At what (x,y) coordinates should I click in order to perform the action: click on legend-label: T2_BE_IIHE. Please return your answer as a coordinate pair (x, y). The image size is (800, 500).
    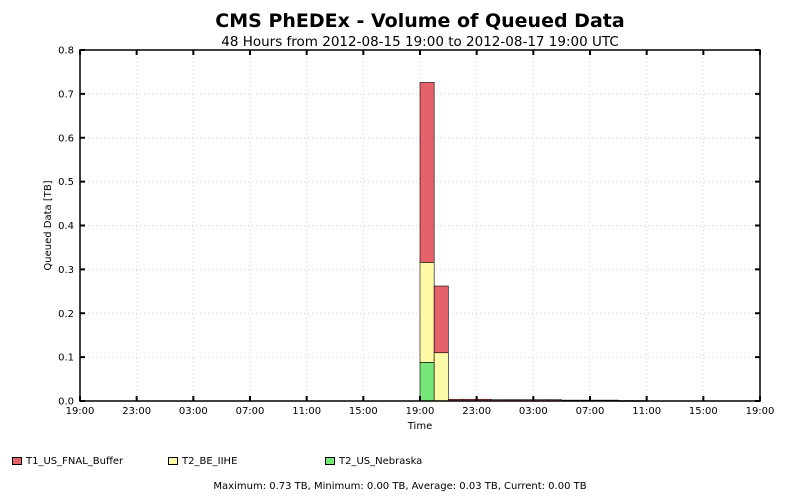
    Looking at the image, I should click on (210, 461).